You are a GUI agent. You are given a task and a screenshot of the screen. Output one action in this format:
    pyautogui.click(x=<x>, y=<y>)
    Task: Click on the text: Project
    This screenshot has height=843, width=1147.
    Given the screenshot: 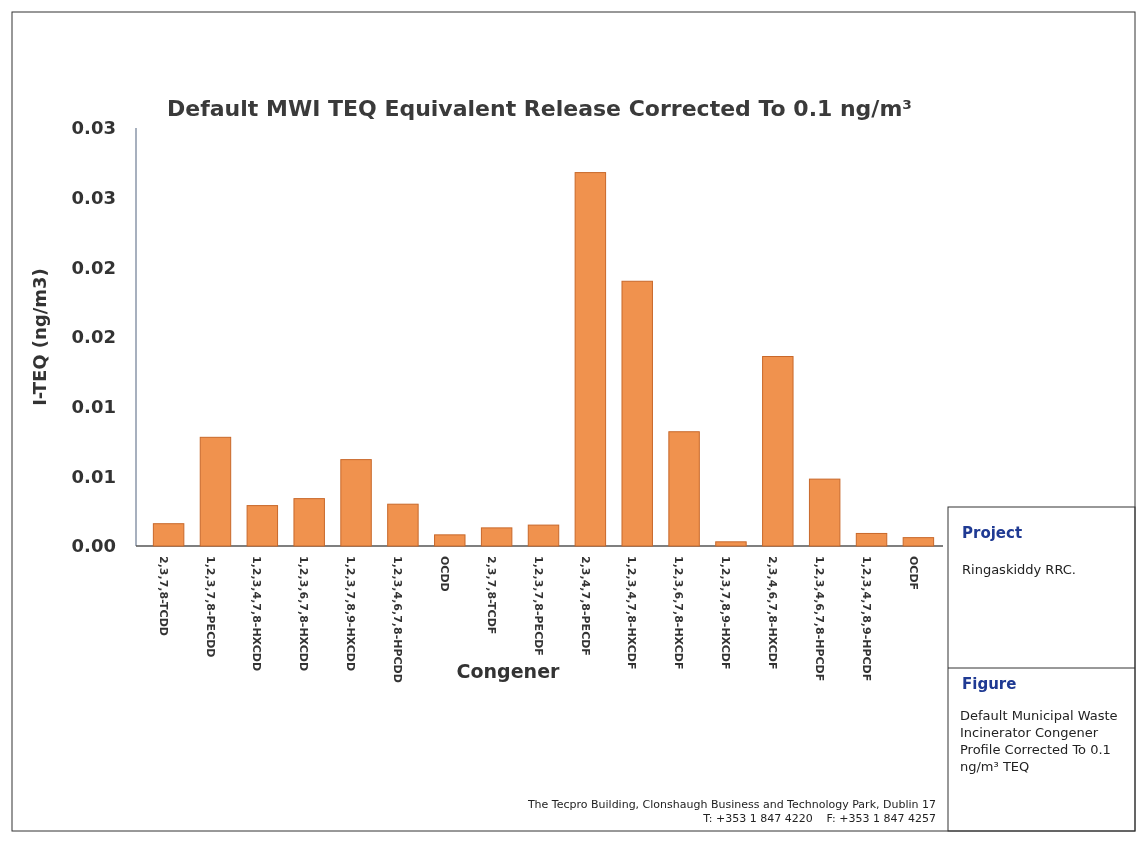 What is the action you would take?
    pyautogui.click(x=992, y=533)
    